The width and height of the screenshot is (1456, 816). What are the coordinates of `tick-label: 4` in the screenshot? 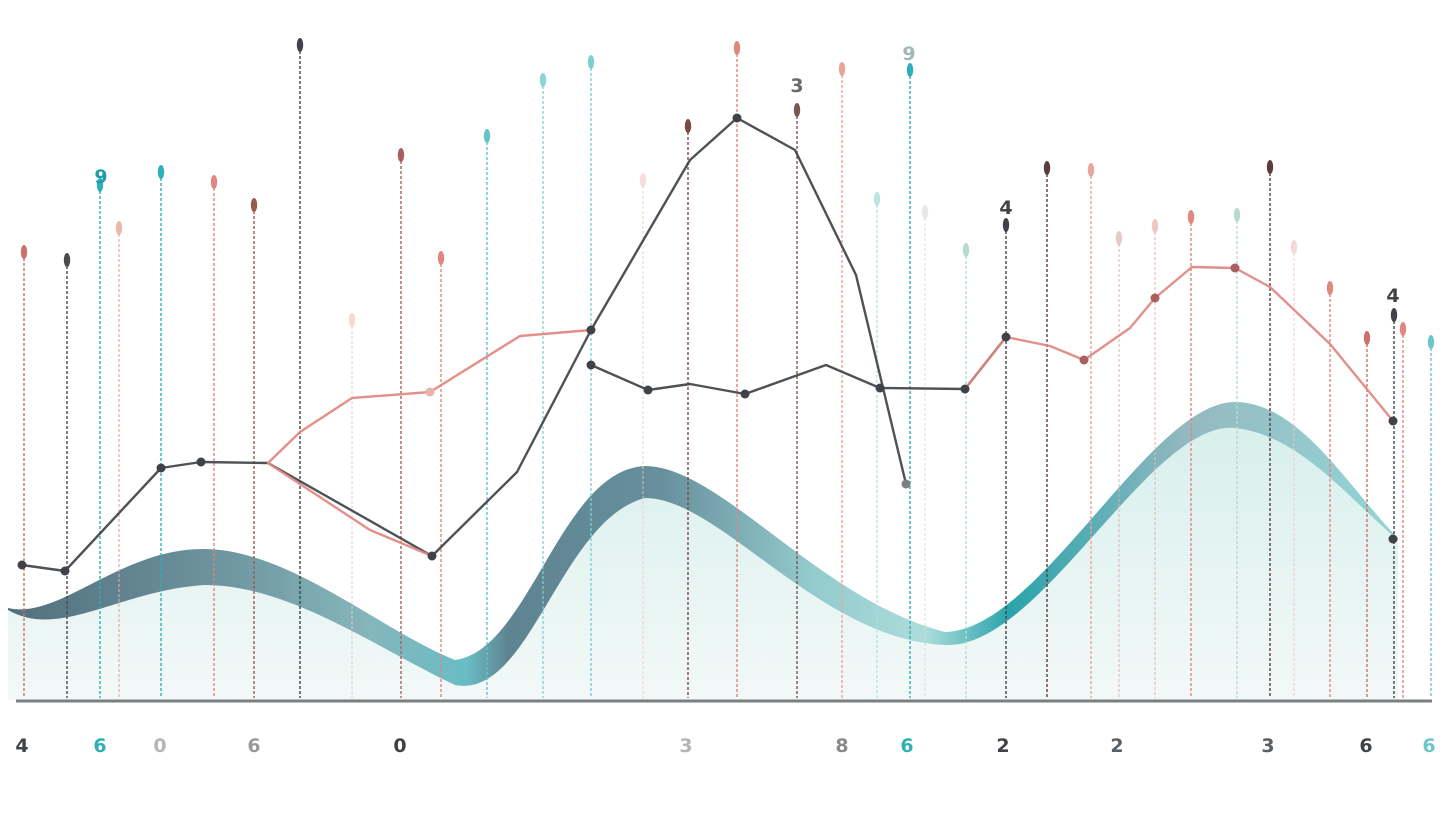 It's located at (21, 746).